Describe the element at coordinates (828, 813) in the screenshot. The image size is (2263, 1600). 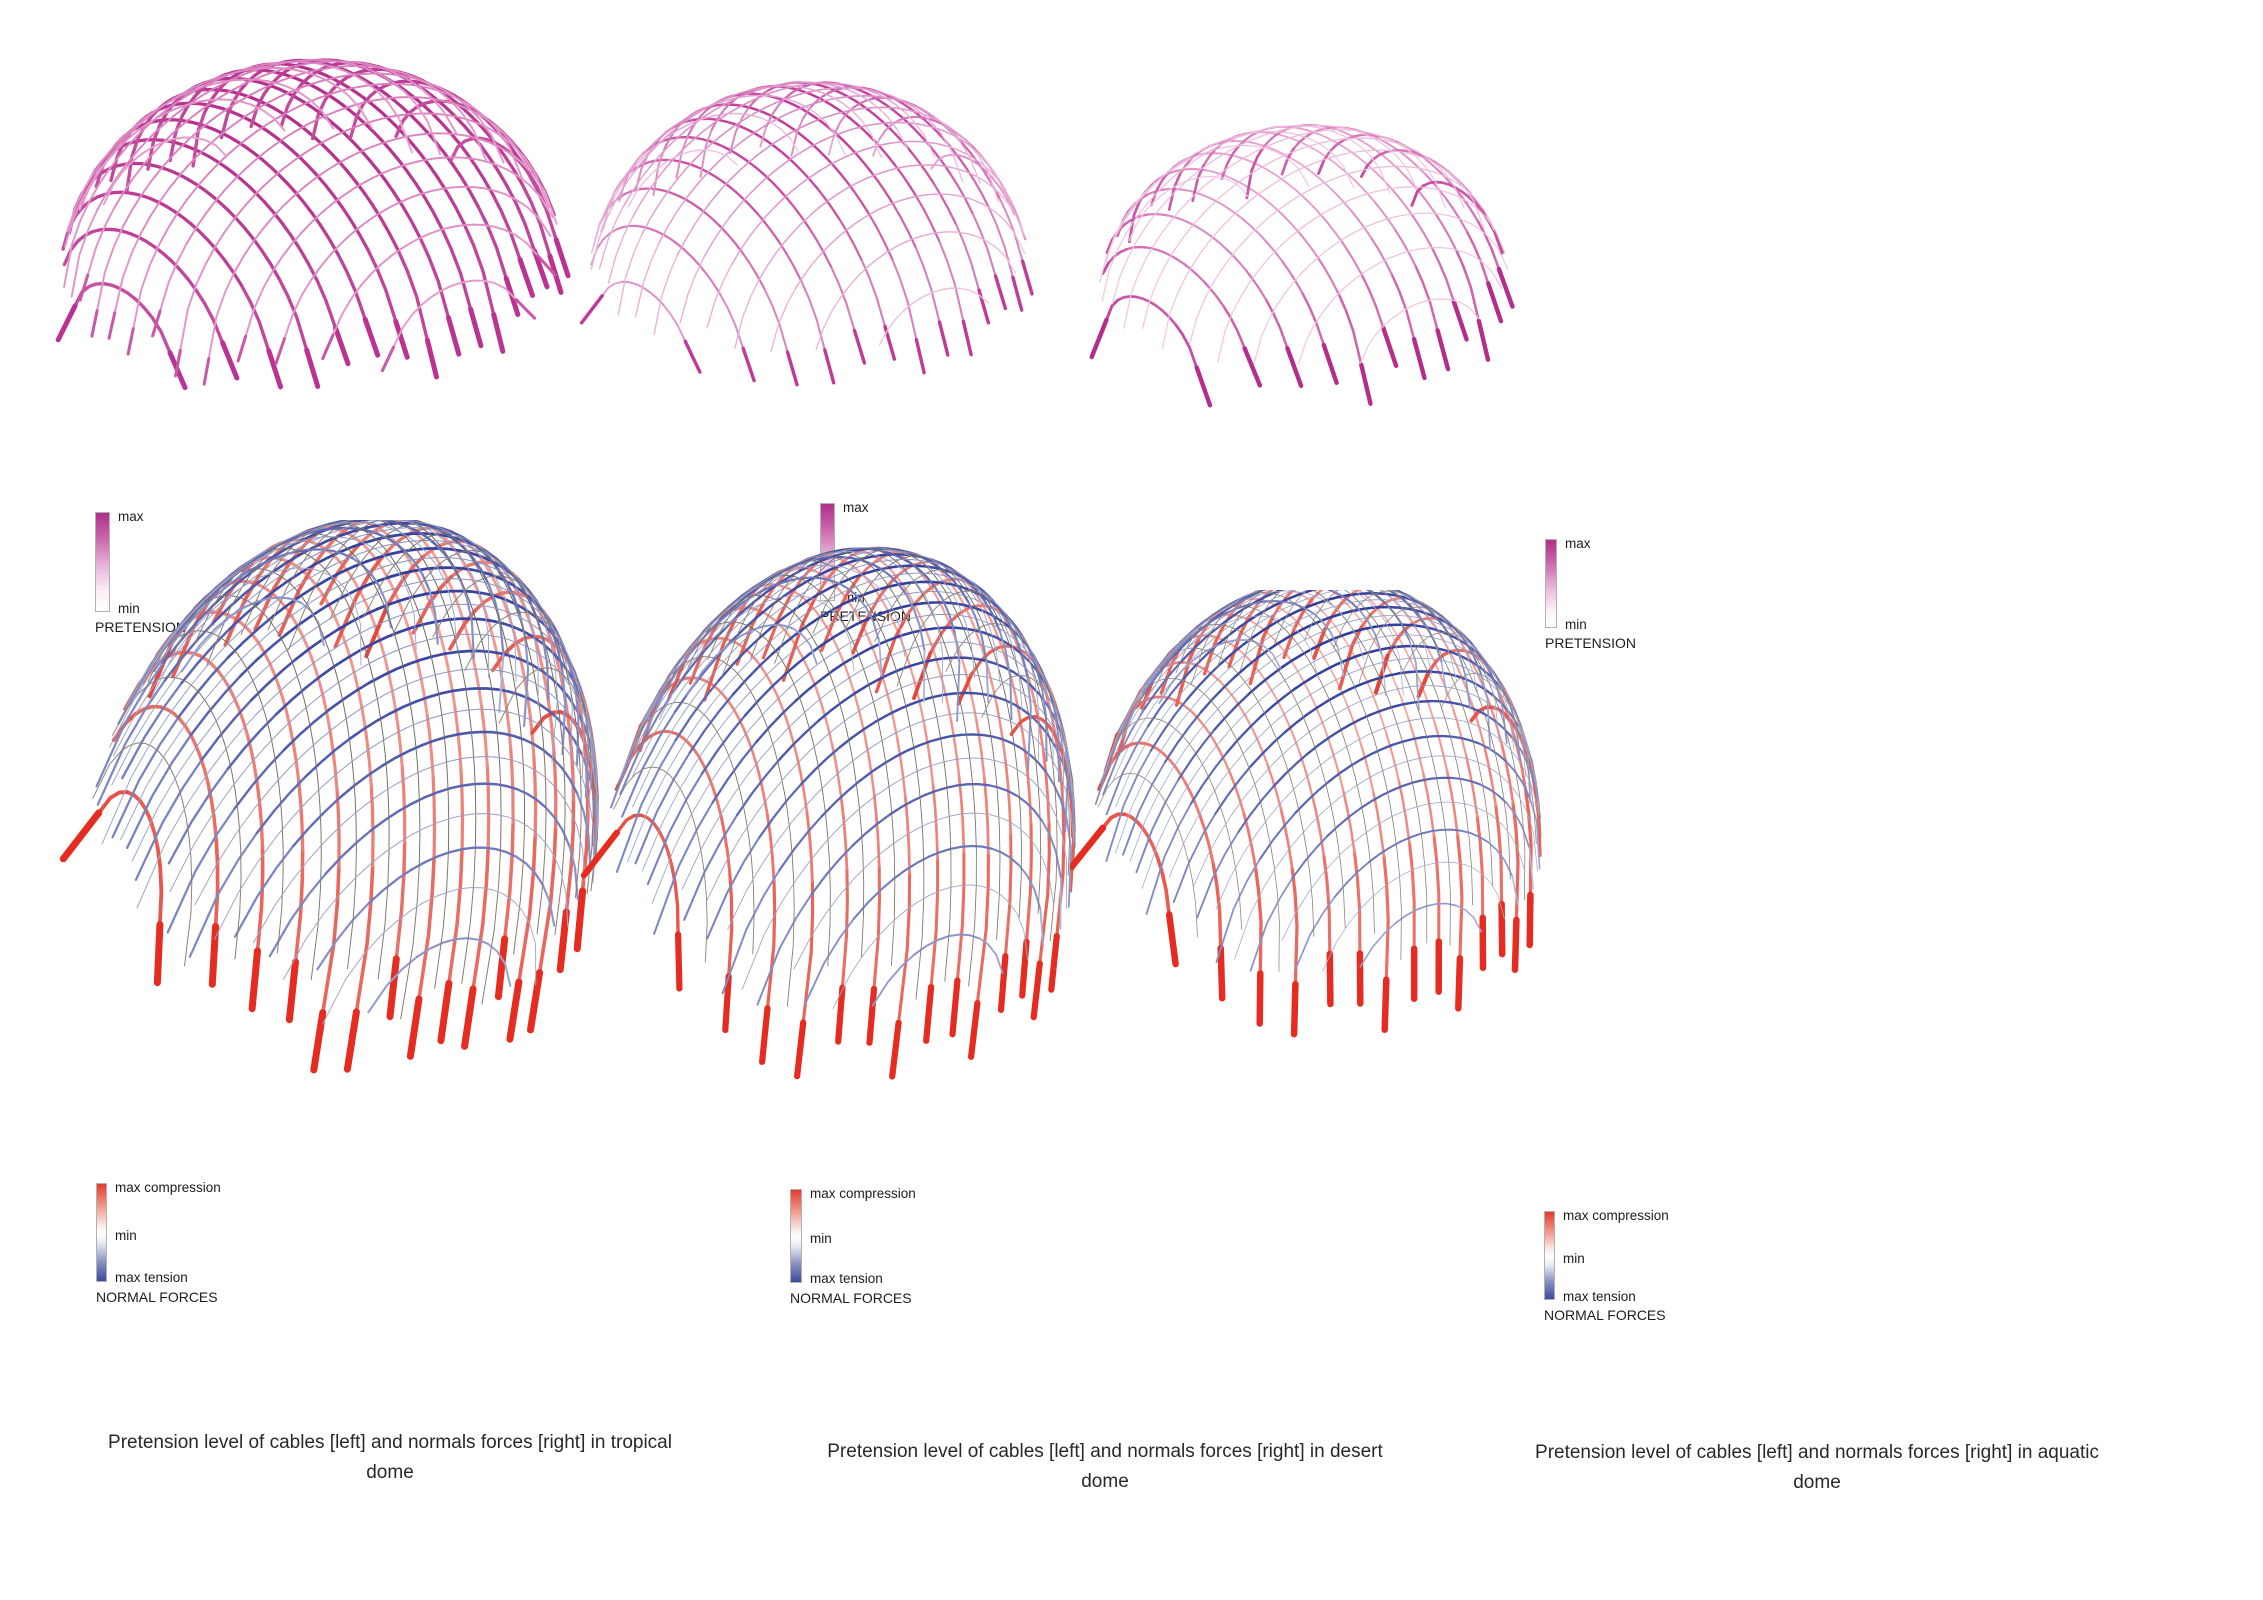
I see `desert-normal-forces-dome-figure` at that location.